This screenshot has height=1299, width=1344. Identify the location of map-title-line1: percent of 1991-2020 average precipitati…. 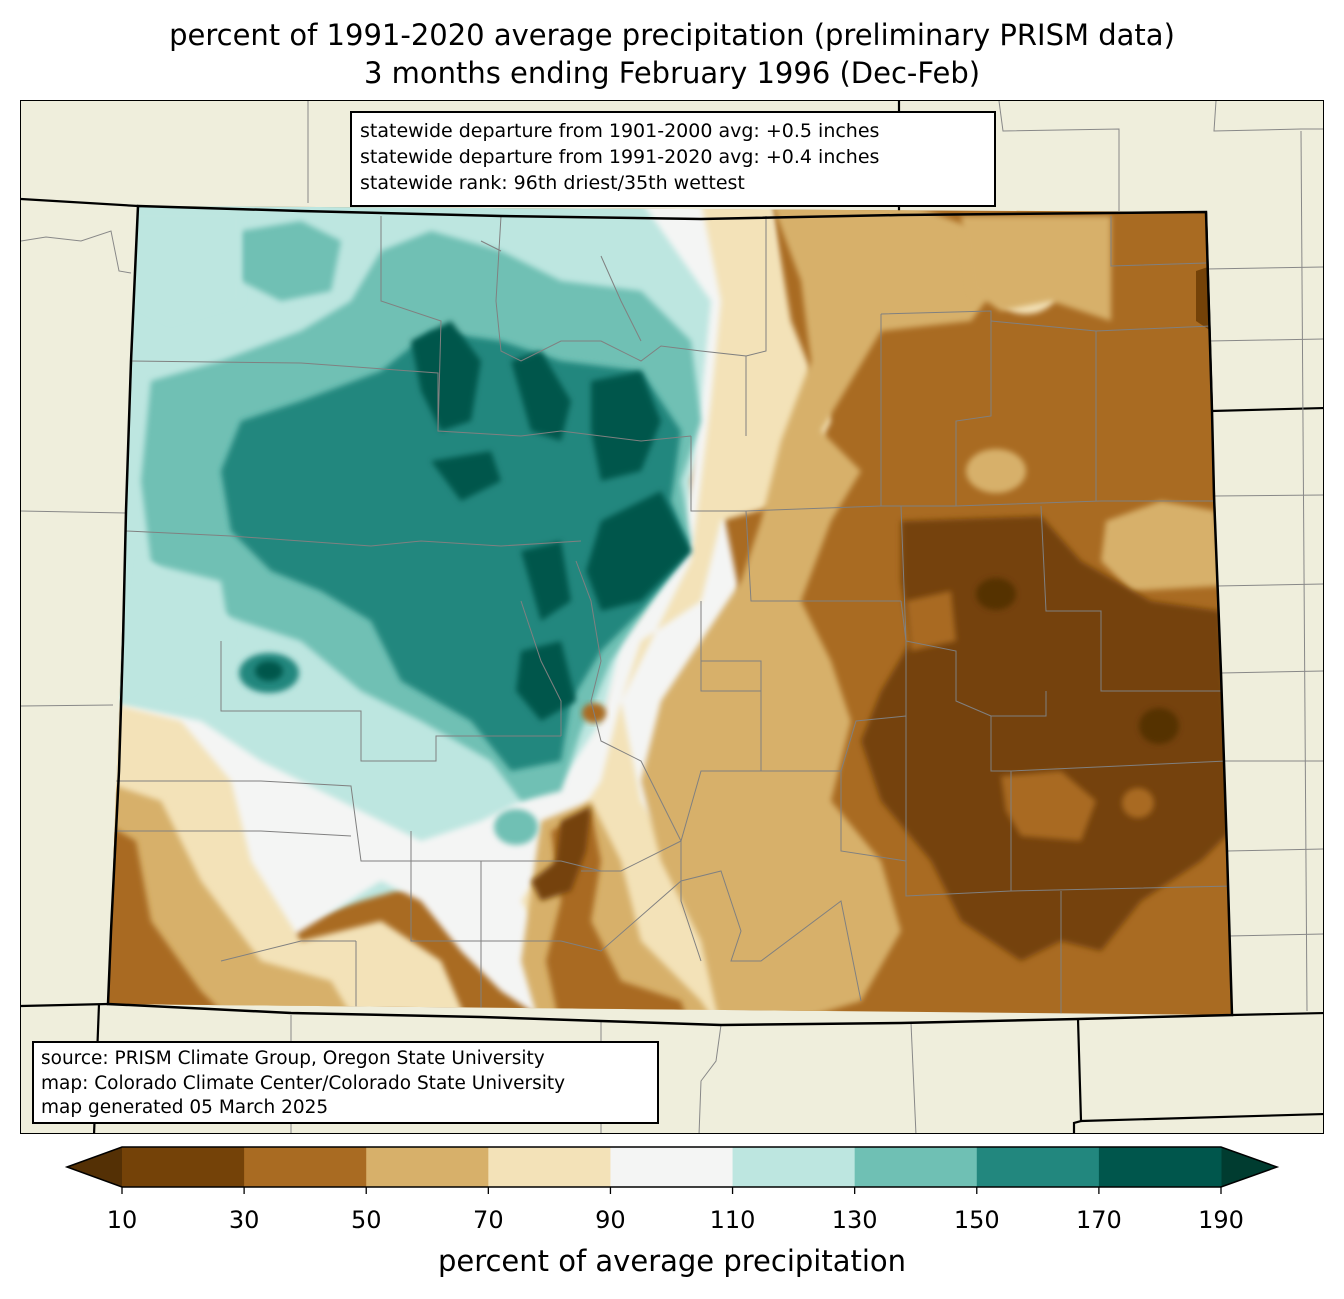
(672, 35).